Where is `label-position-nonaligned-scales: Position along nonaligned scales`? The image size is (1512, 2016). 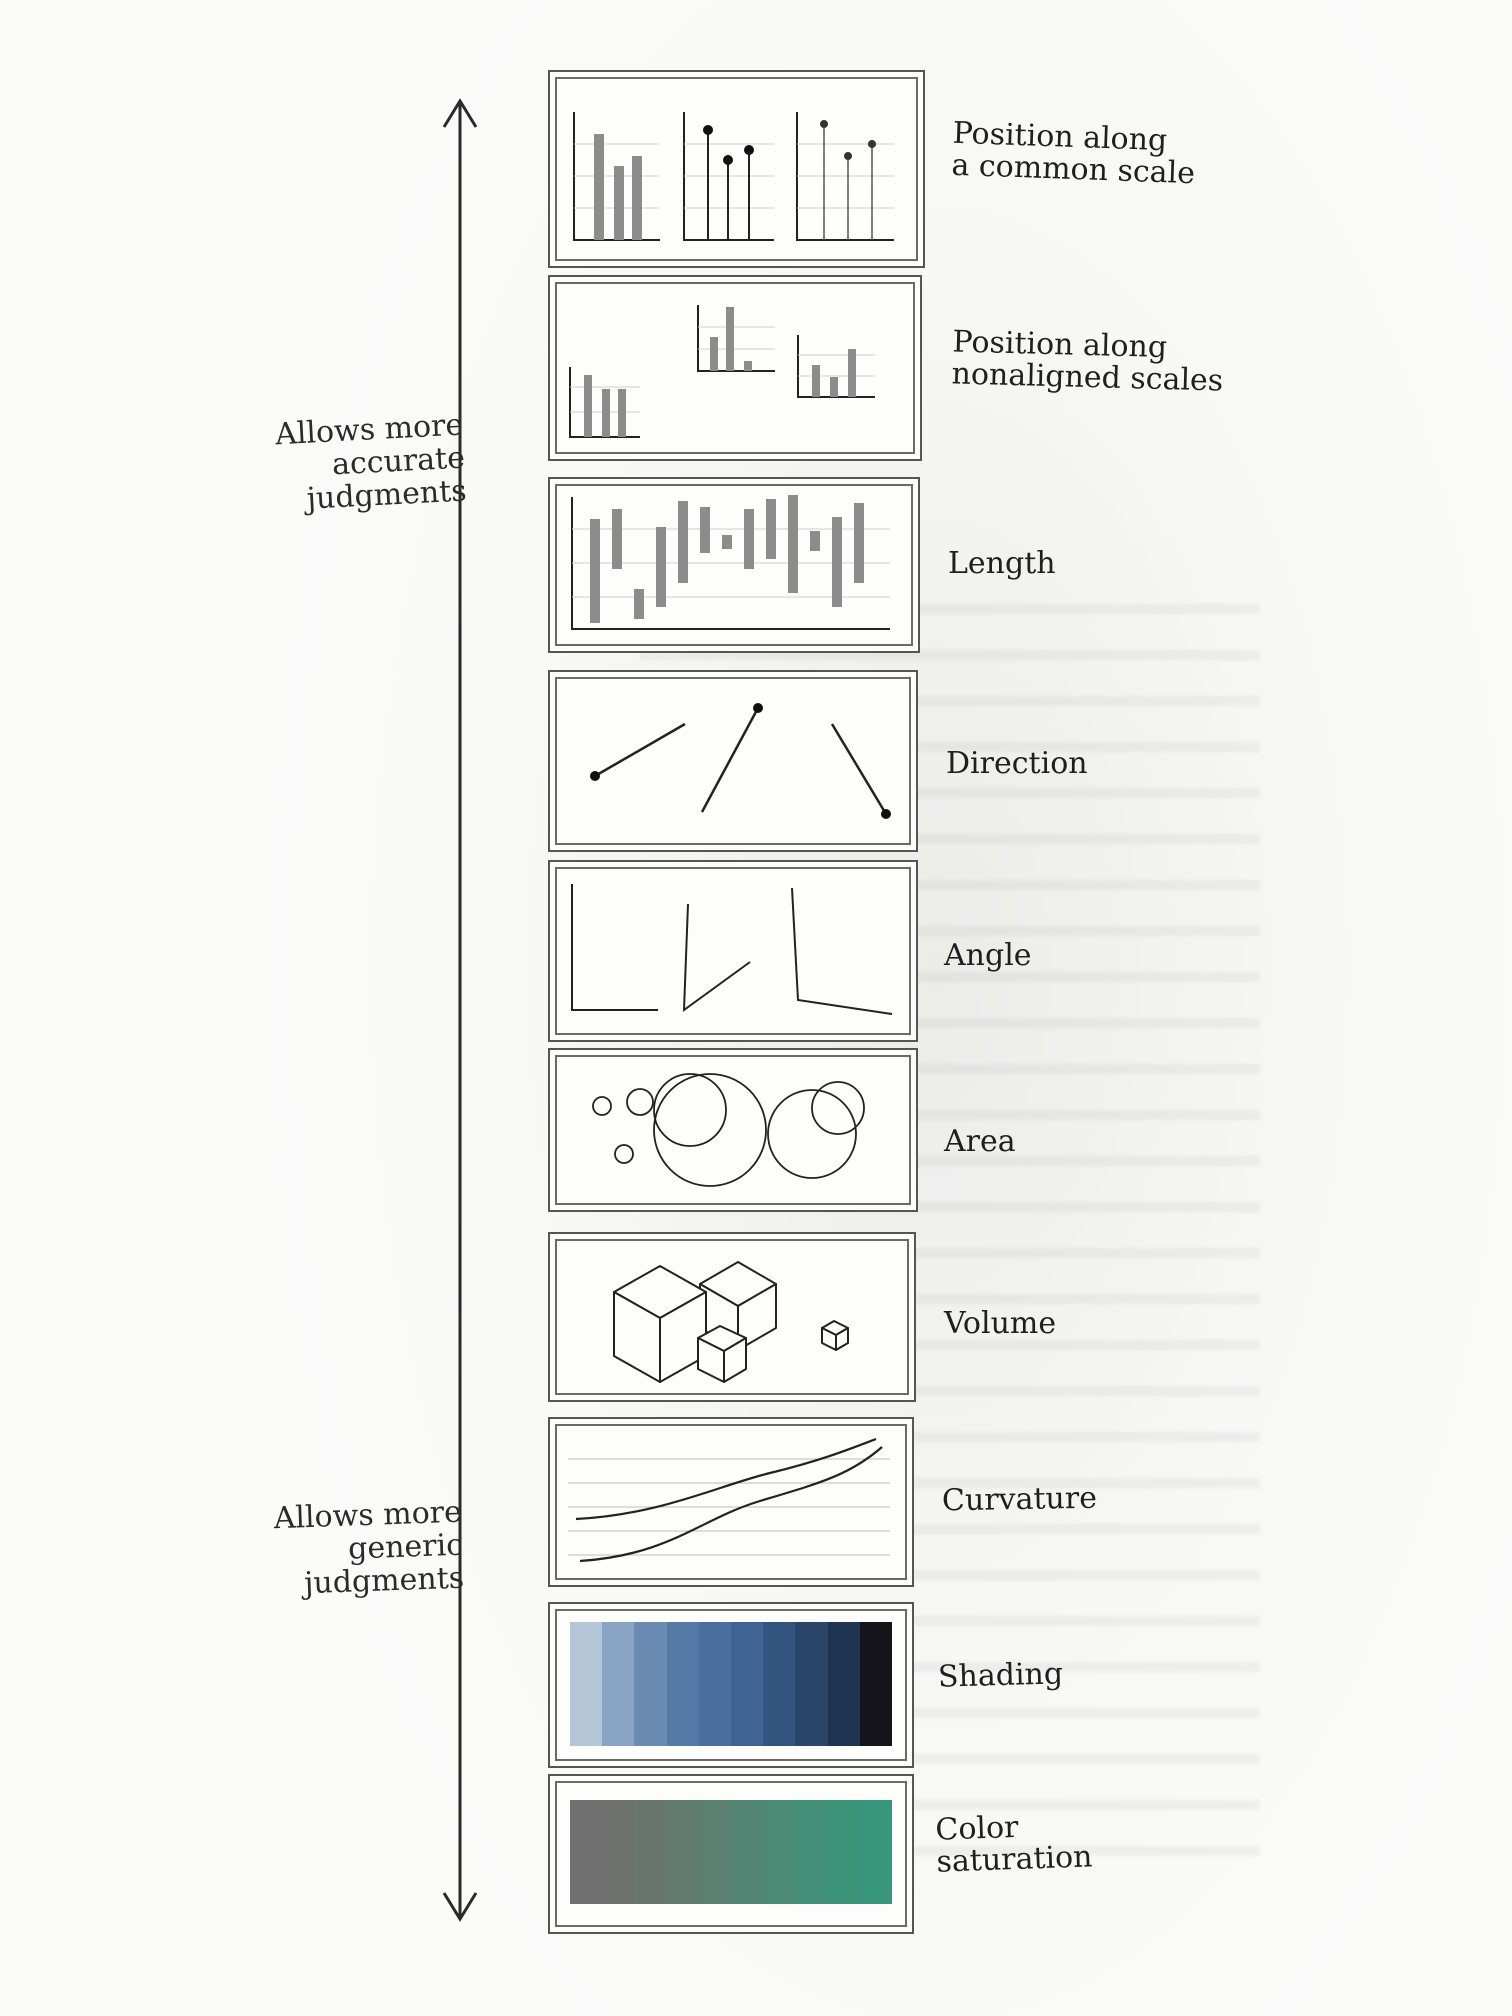 label-position-nonaligned-scales: Position along nonaligned scales is located at coordinates (1087, 361).